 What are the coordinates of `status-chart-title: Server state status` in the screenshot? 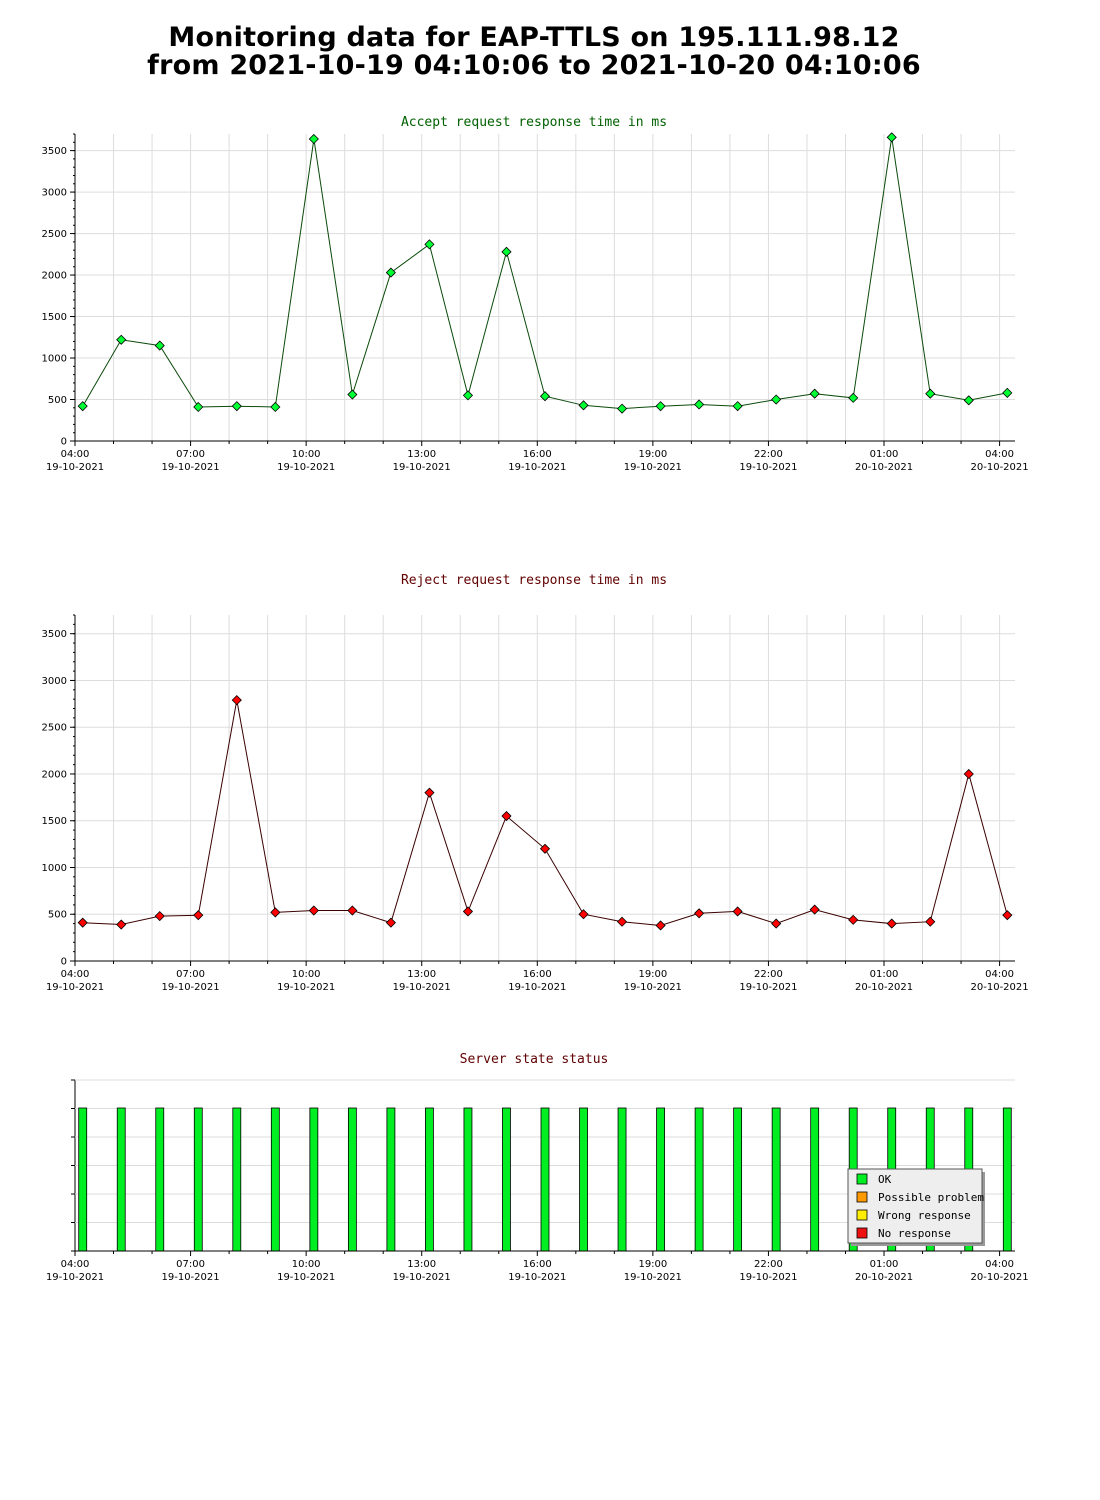 It's located at (534, 1059).